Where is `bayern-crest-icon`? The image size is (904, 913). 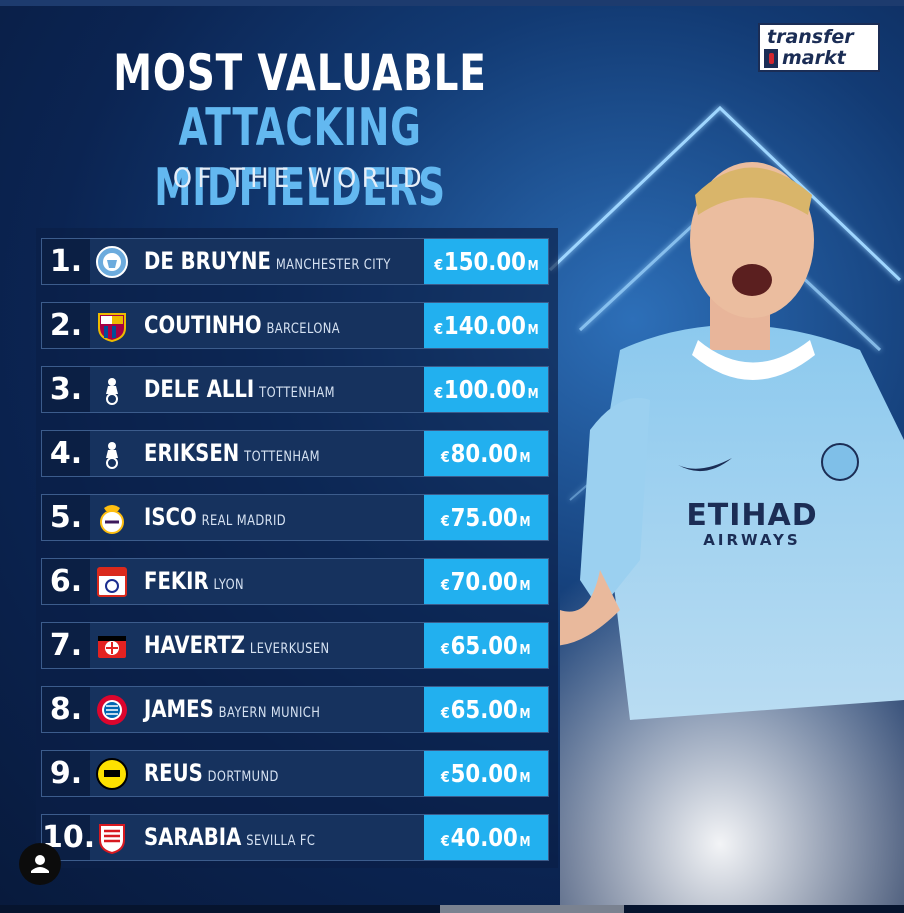
bayern-crest-icon is located at coordinates (112, 710).